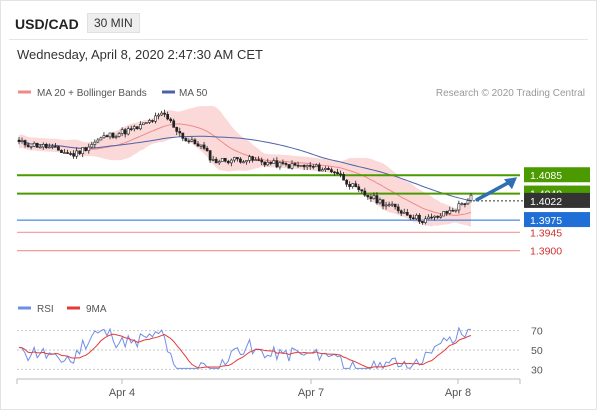  I want to click on header-divider, so click(298, 39).